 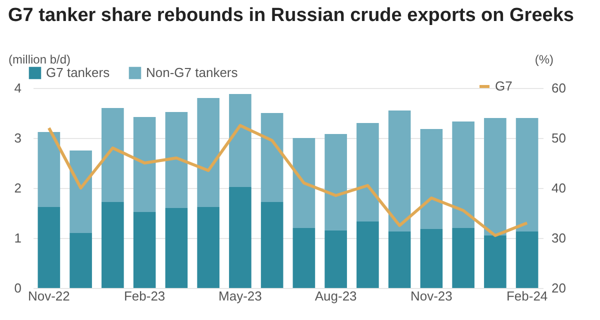 What do you see at coordinates (559, 238) in the screenshot?
I see `y2-tick-label: 30` at bounding box center [559, 238].